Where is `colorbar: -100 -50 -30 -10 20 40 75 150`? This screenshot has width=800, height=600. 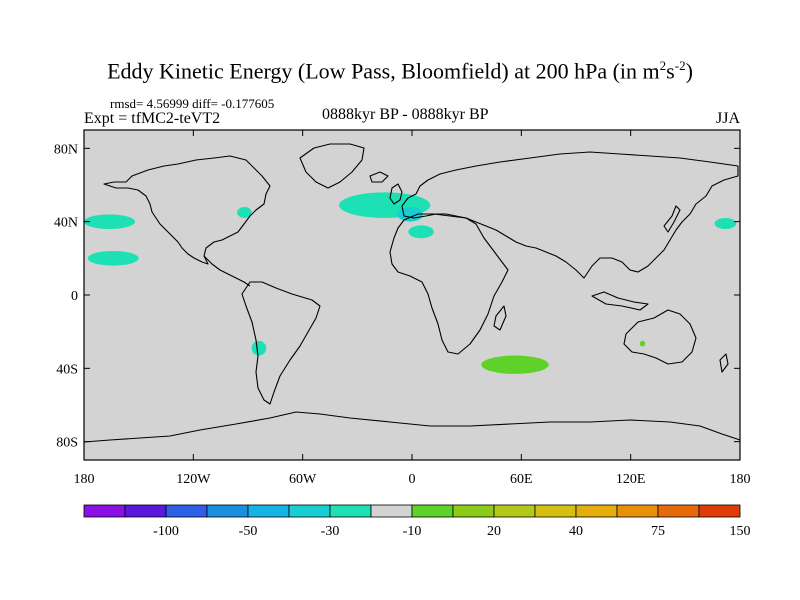 colorbar: -100 -50 -30 -10 20 40 75 150 is located at coordinates (417, 521).